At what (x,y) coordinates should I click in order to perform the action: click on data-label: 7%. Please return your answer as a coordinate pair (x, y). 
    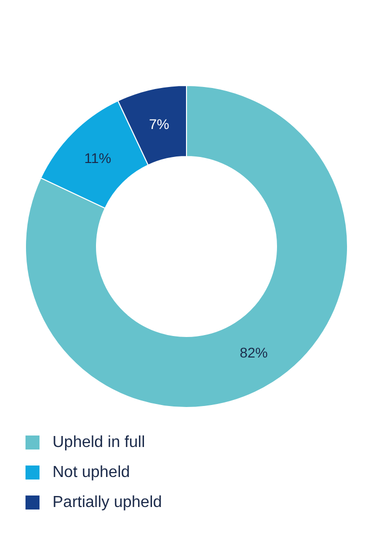
    Looking at the image, I should click on (159, 124).